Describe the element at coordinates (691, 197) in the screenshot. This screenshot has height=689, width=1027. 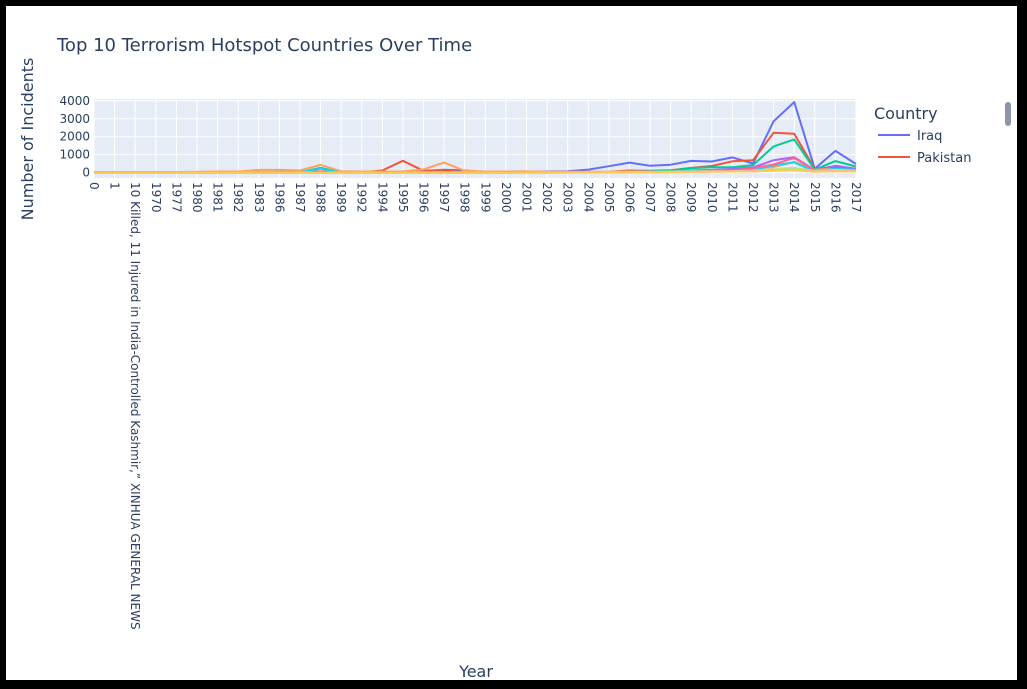
I see `x-tick-label: 2009` at that location.